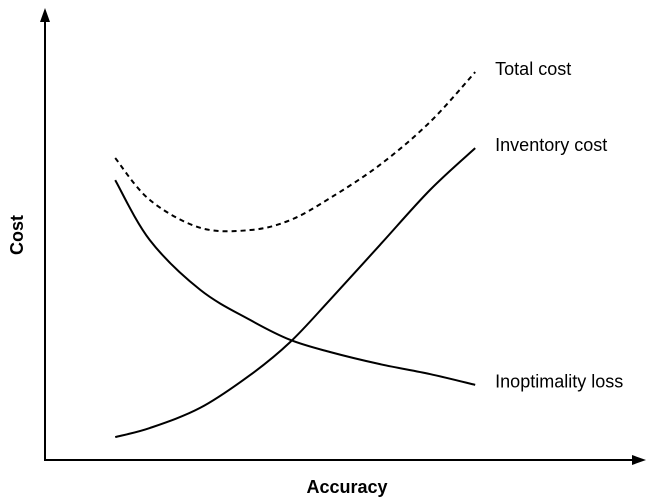  What do you see at coordinates (45, 15) in the screenshot?
I see `y-axis-arrow` at bounding box center [45, 15].